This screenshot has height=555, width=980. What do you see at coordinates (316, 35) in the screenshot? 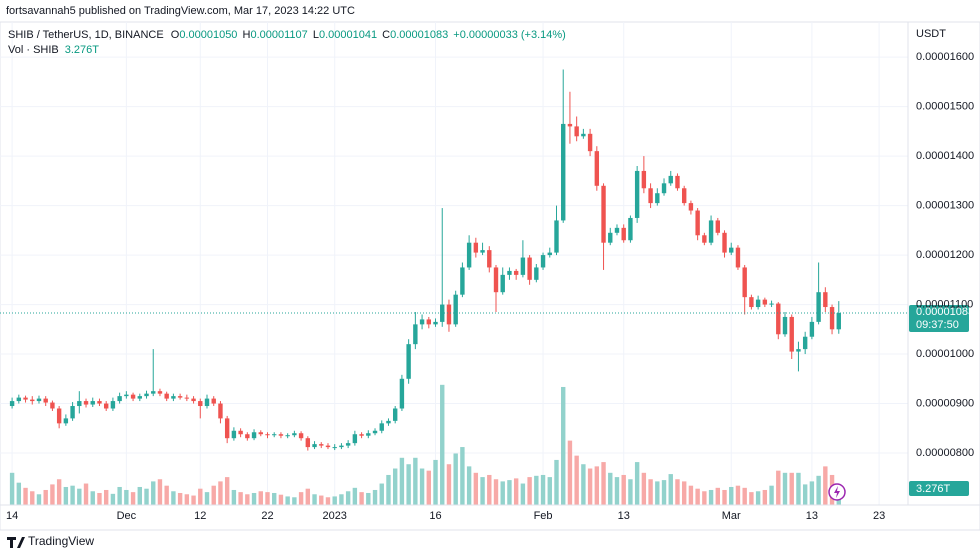
I see `l-key: L` at bounding box center [316, 35].